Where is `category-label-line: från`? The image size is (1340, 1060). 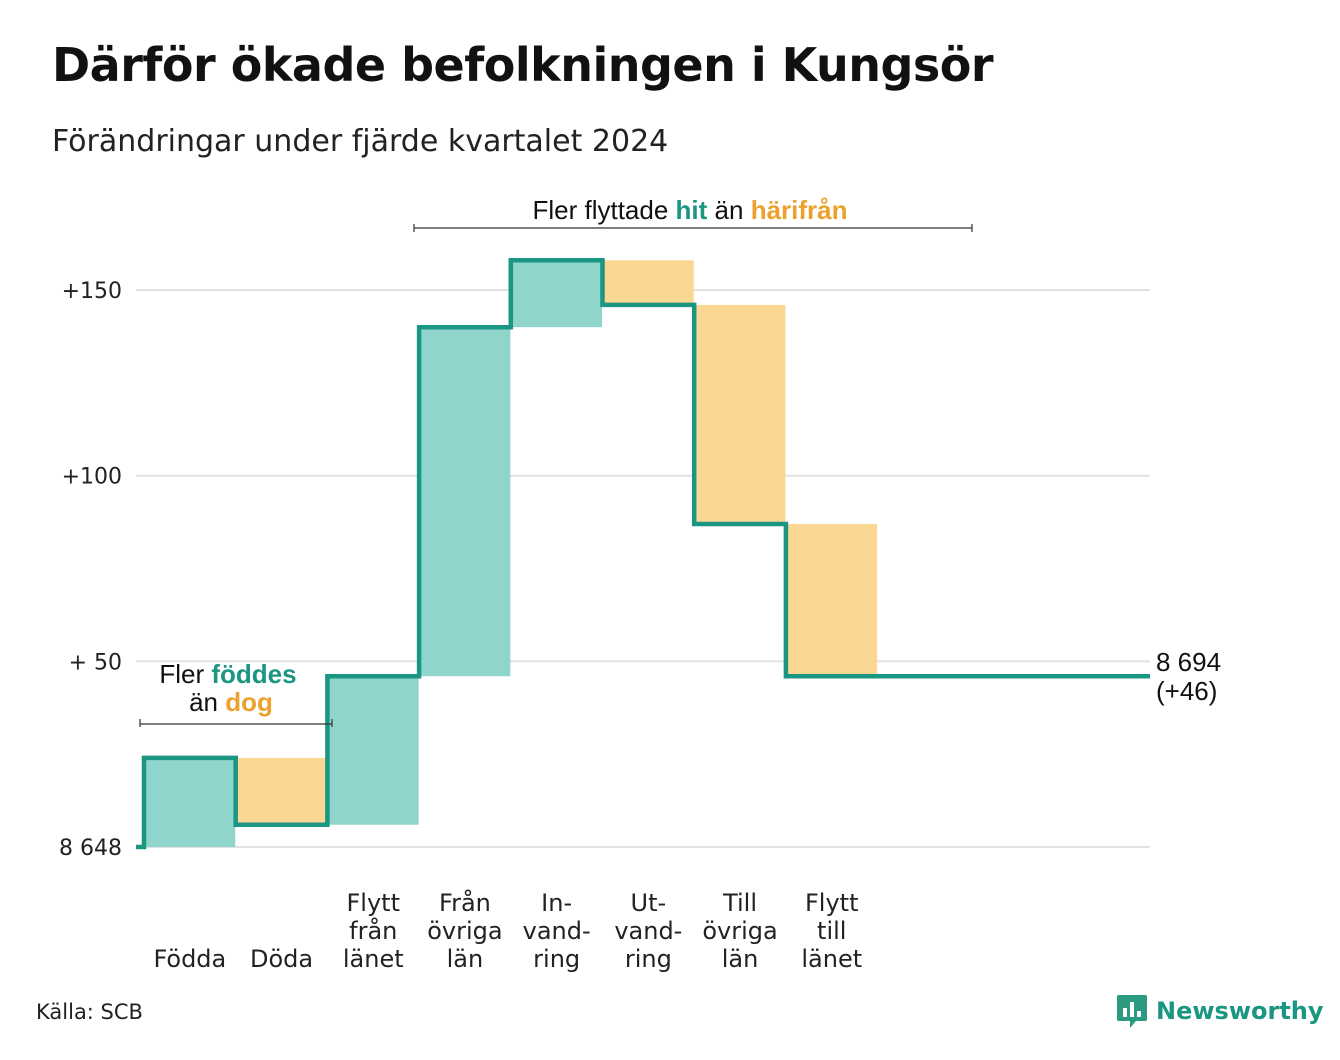
category-label-line: från is located at coordinates (373, 930).